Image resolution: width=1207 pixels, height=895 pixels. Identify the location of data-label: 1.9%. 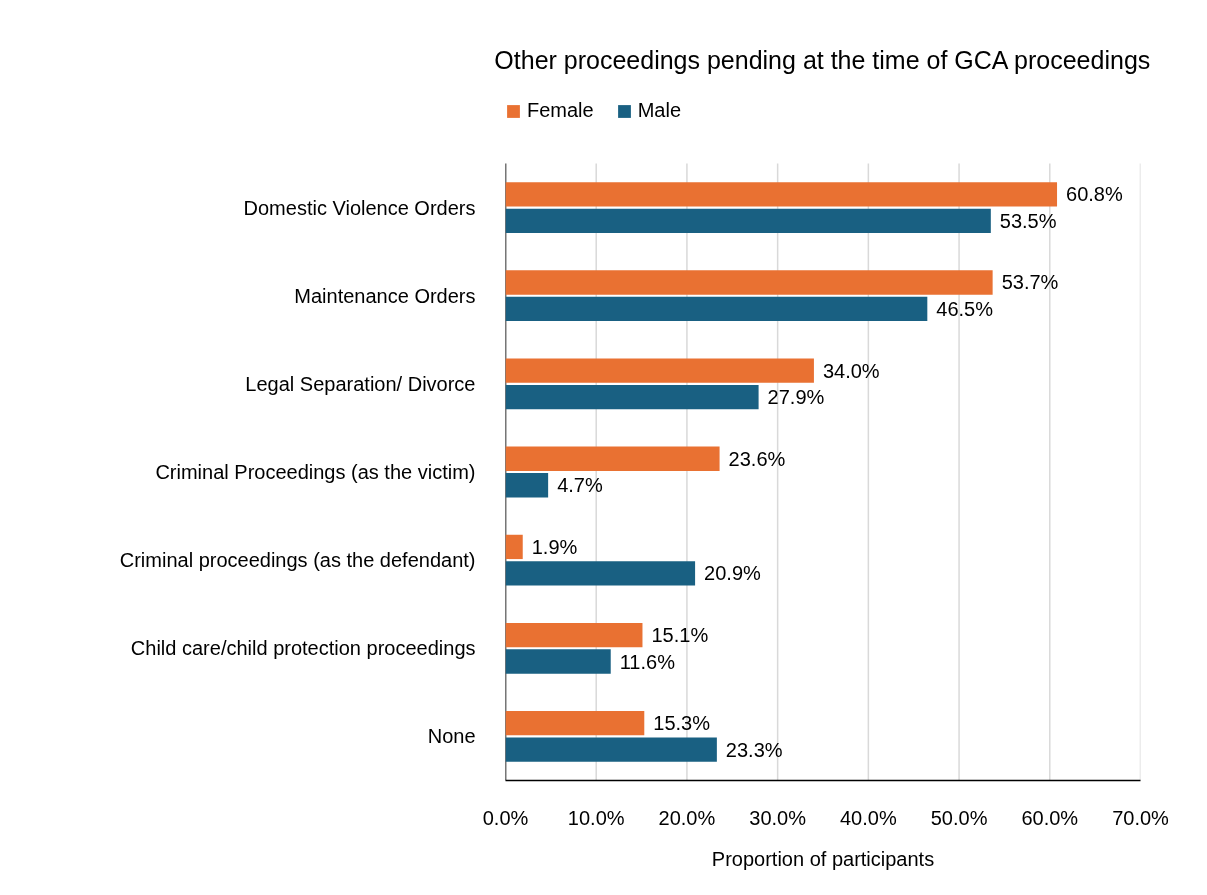
(554, 546).